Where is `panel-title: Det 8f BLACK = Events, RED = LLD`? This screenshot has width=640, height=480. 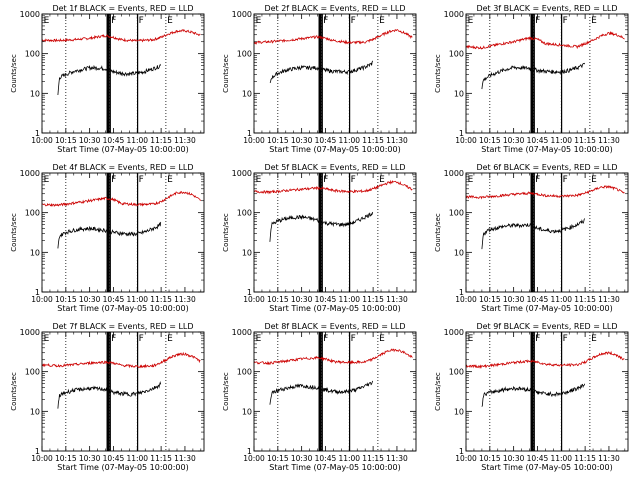
panel-title: Det 8f BLACK = Events, RED = LLD is located at coordinates (334, 326).